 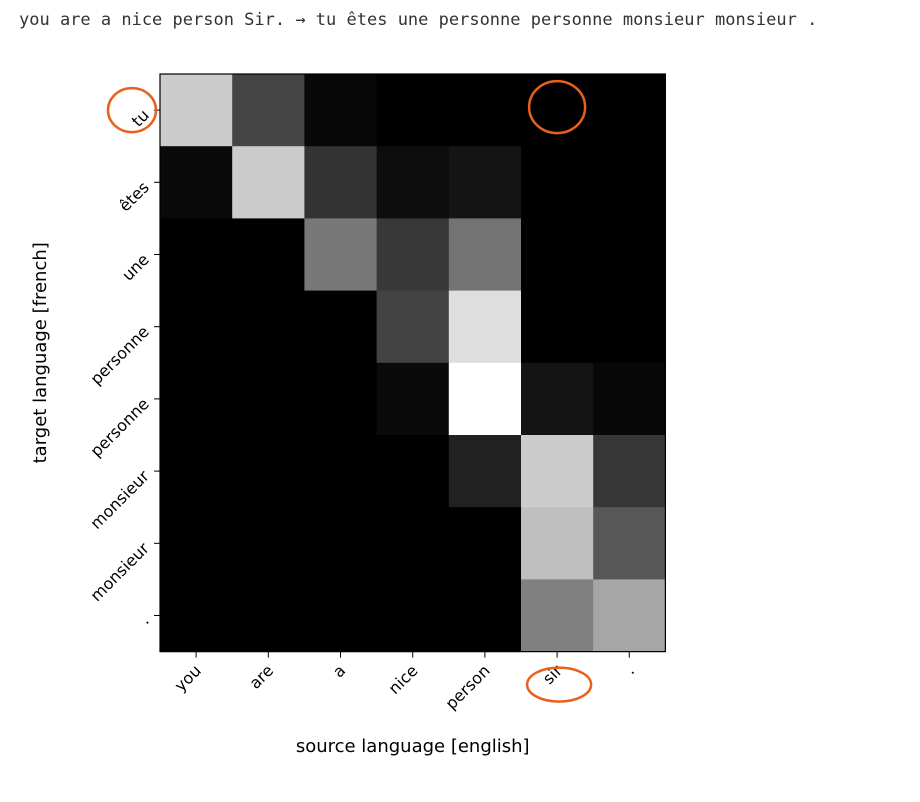 I want to click on heatmap-cell-r7-c1, so click(x=268, y=616).